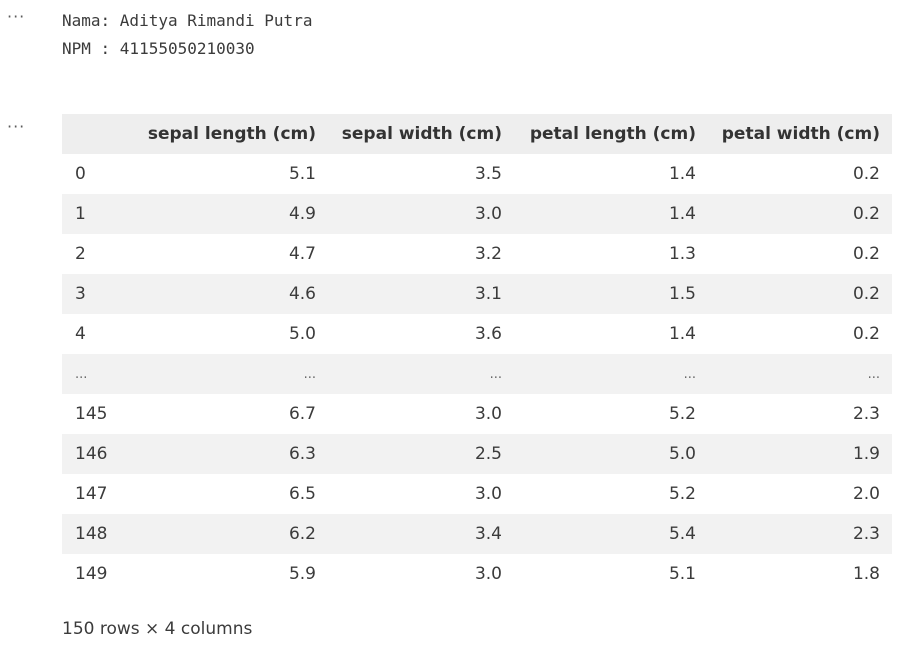  What do you see at coordinates (97, 214) in the screenshot?
I see `row-index: 1` at bounding box center [97, 214].